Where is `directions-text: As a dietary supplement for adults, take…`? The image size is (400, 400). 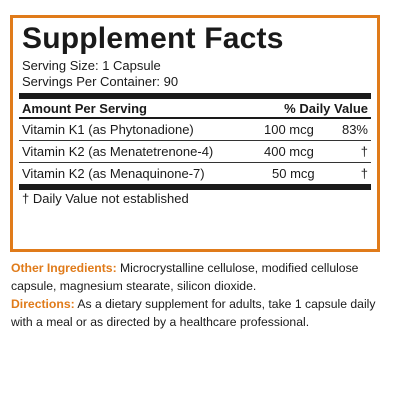 directions-text: As a dietary supplement for adults, take… is located at coordinates (193, 313).